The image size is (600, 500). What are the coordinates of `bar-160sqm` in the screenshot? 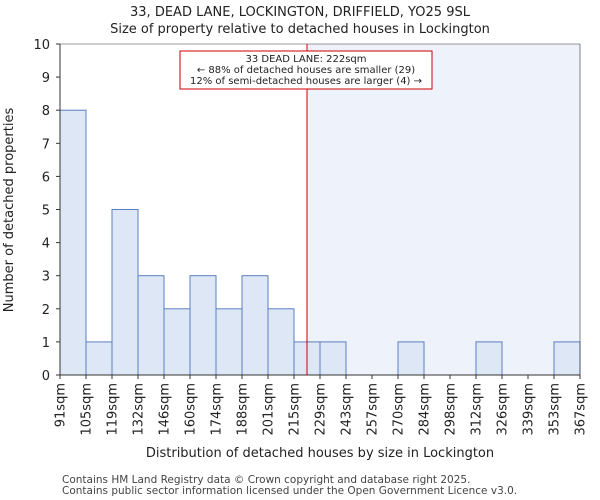 It's located at (203, 325).